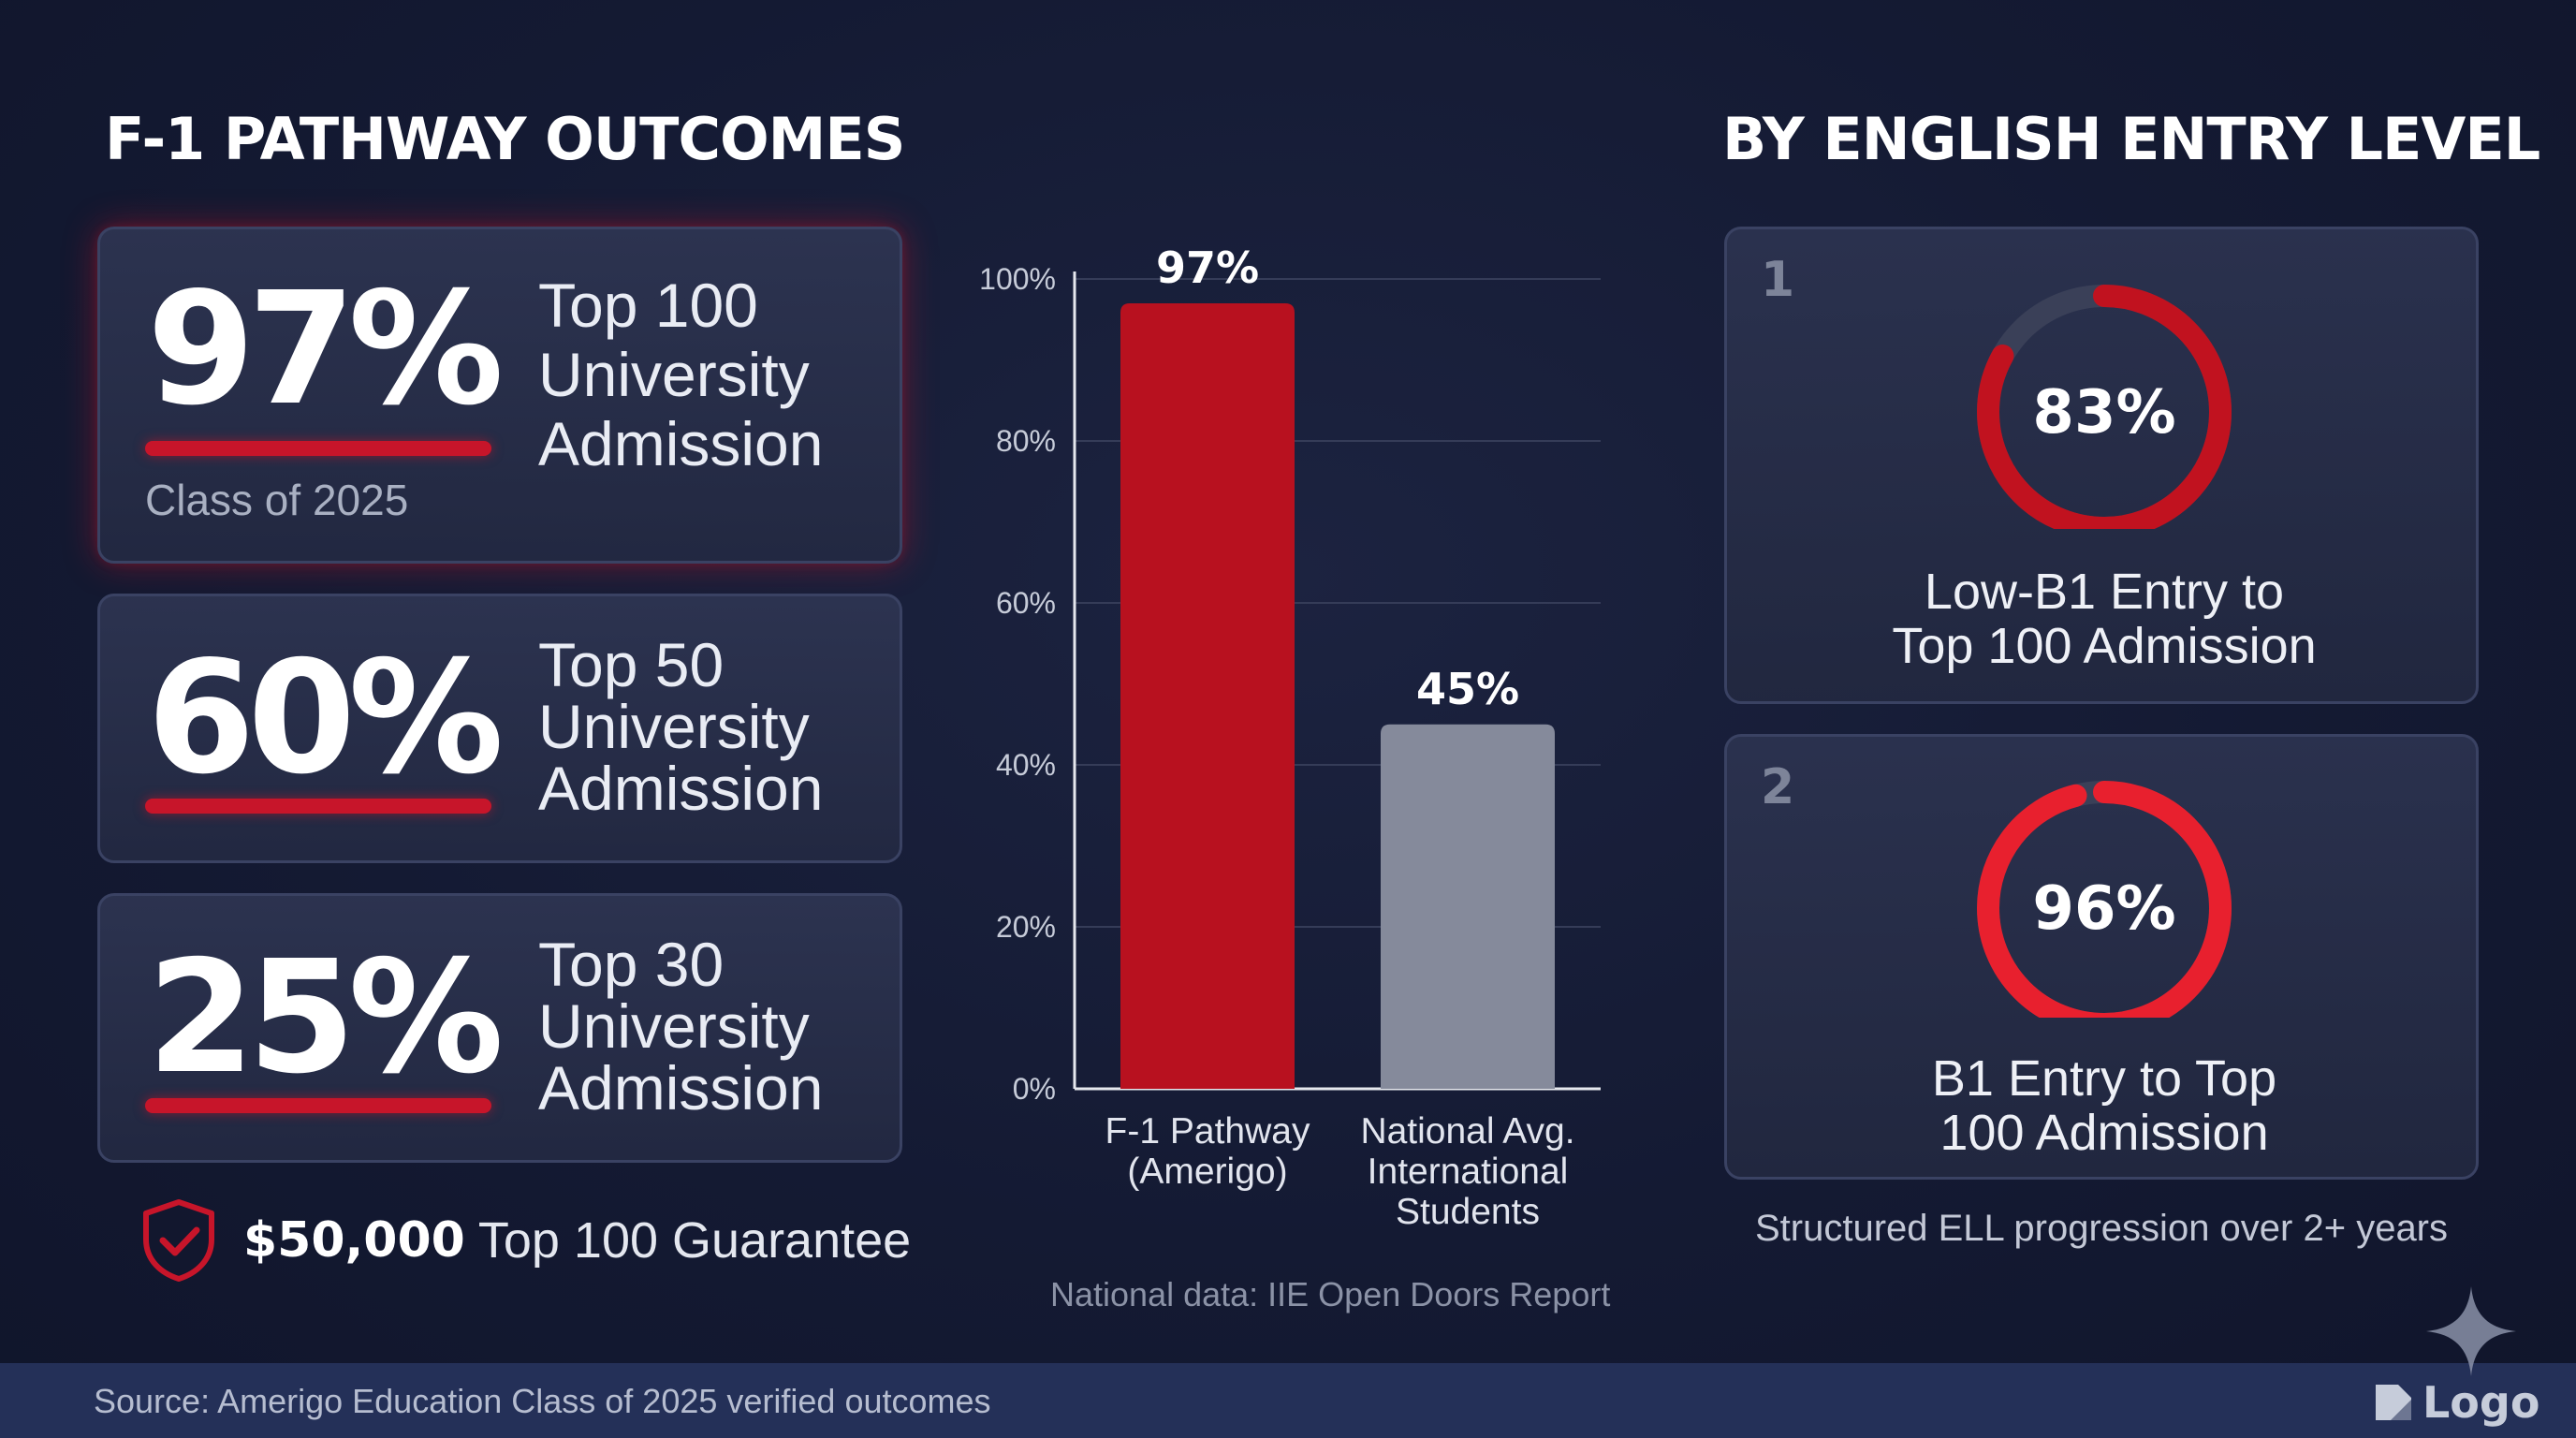 The image size is (2576, 1438). Describe the element at coordinates (2104, 592) in the screenshot. I see `level-label-line: Low-B1 Entry to` at that location.